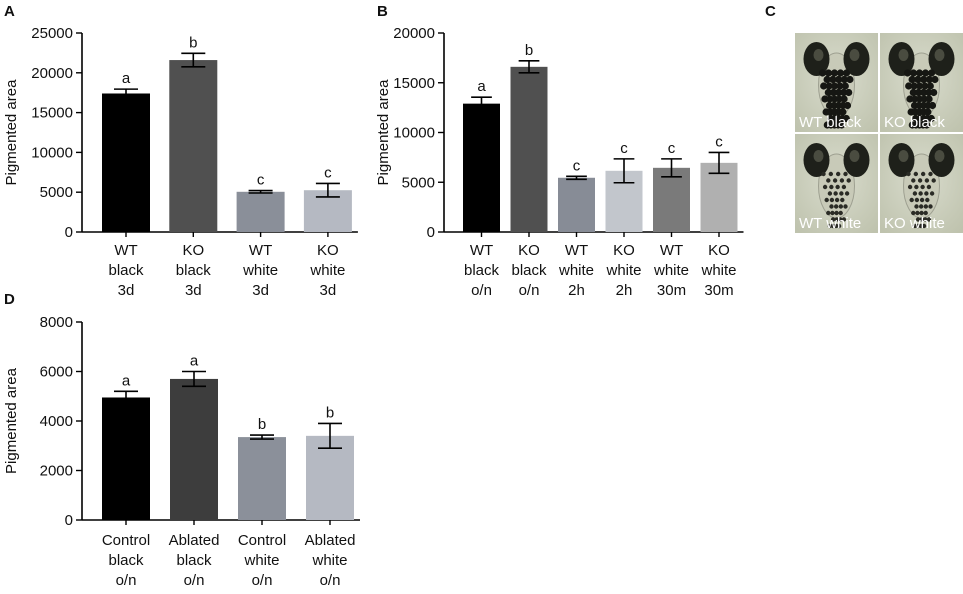 The height and width of the screenshot is (594, 963). I want to click on y-tick-label: 10000, so click(414, 133).